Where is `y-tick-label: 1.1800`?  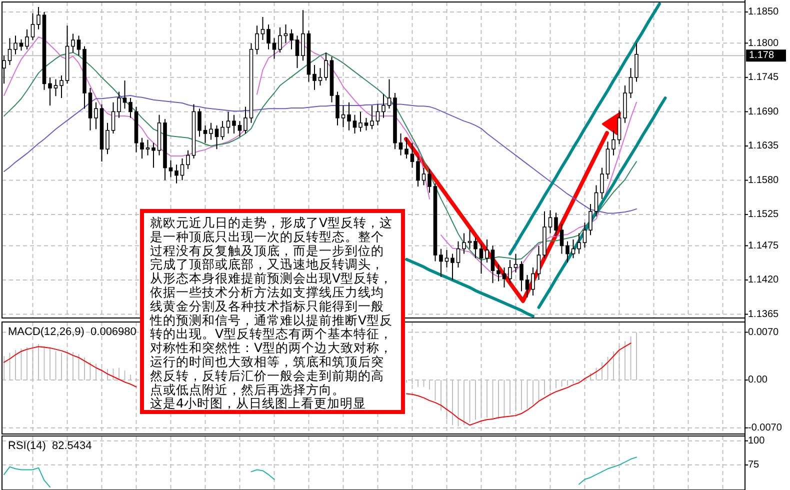 y-tick-label: 1.1800 is located at coordinates (764, 43).